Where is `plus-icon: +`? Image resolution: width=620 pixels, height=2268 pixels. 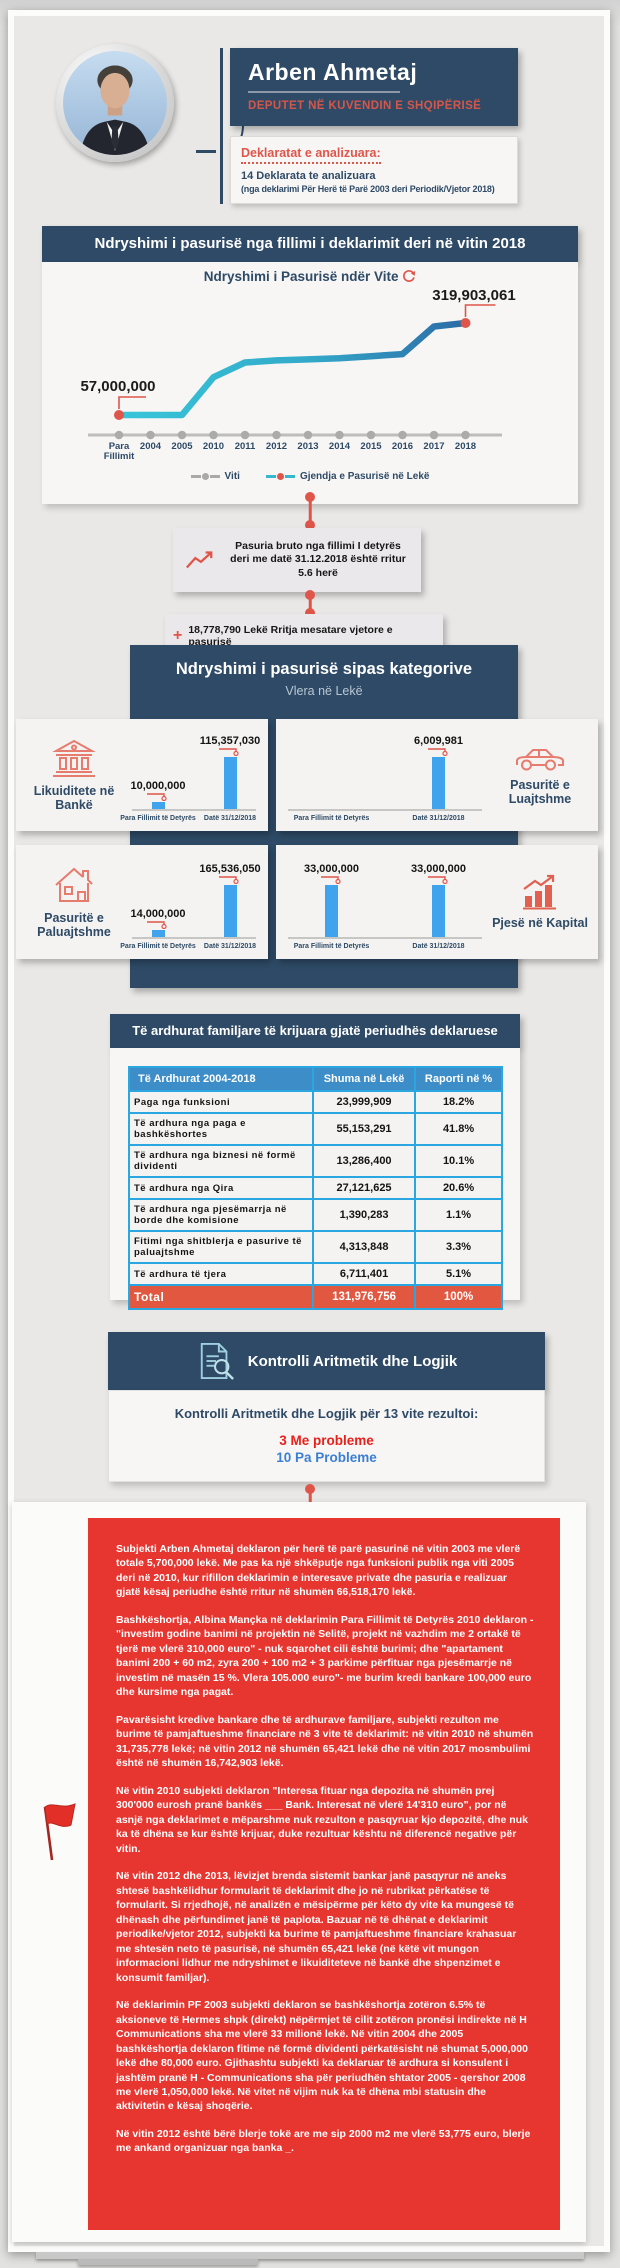 plus-icon: + is located at coordinates (178, 635).